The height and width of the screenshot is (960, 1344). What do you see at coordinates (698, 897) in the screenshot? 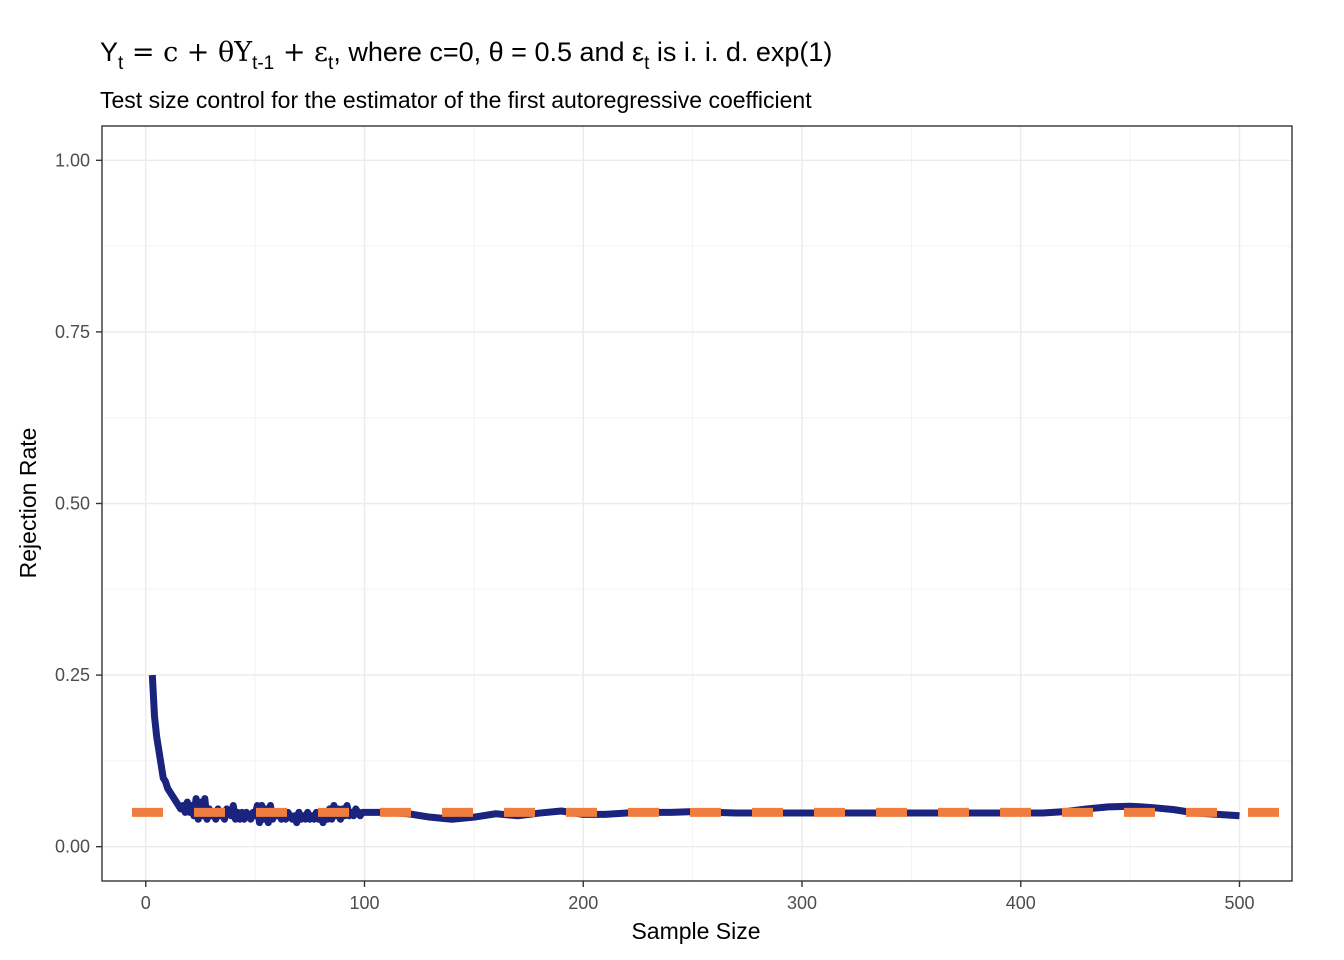
I see `x-axis: 0 100 200 300 400 500` at bounding box center [698, 897].